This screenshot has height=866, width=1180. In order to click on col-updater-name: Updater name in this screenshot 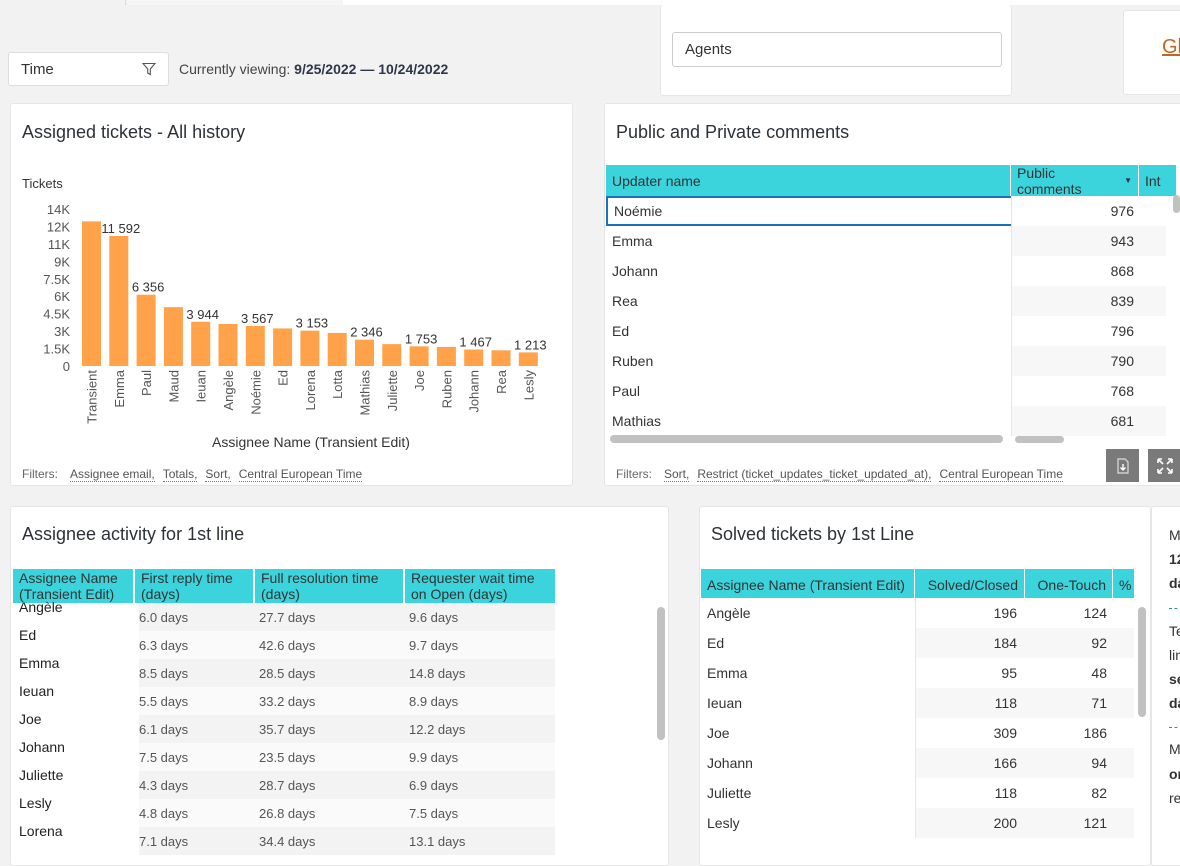, I will do `click(808, 180)`.